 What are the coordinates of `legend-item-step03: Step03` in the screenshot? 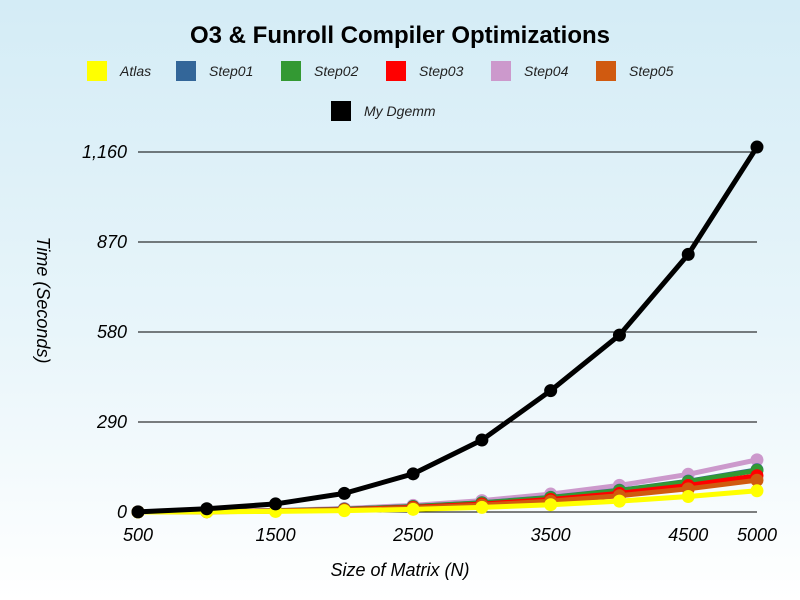 It's located at (425, 71).